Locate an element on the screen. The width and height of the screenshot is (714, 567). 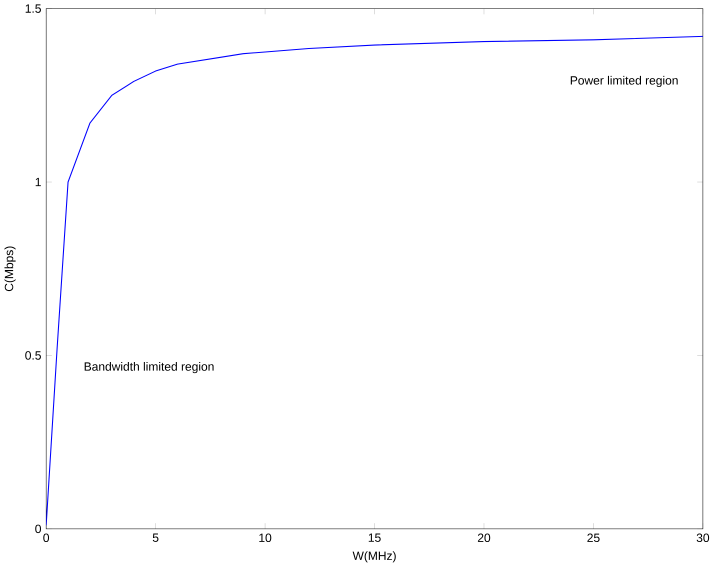
x-tick-label: 10 is located at coordinates (265, 538).